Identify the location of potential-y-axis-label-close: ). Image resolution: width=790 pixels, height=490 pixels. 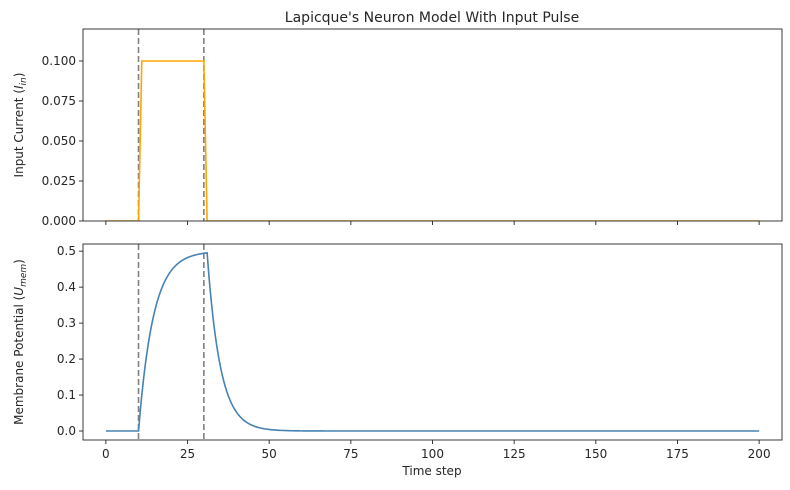
(19, 261).